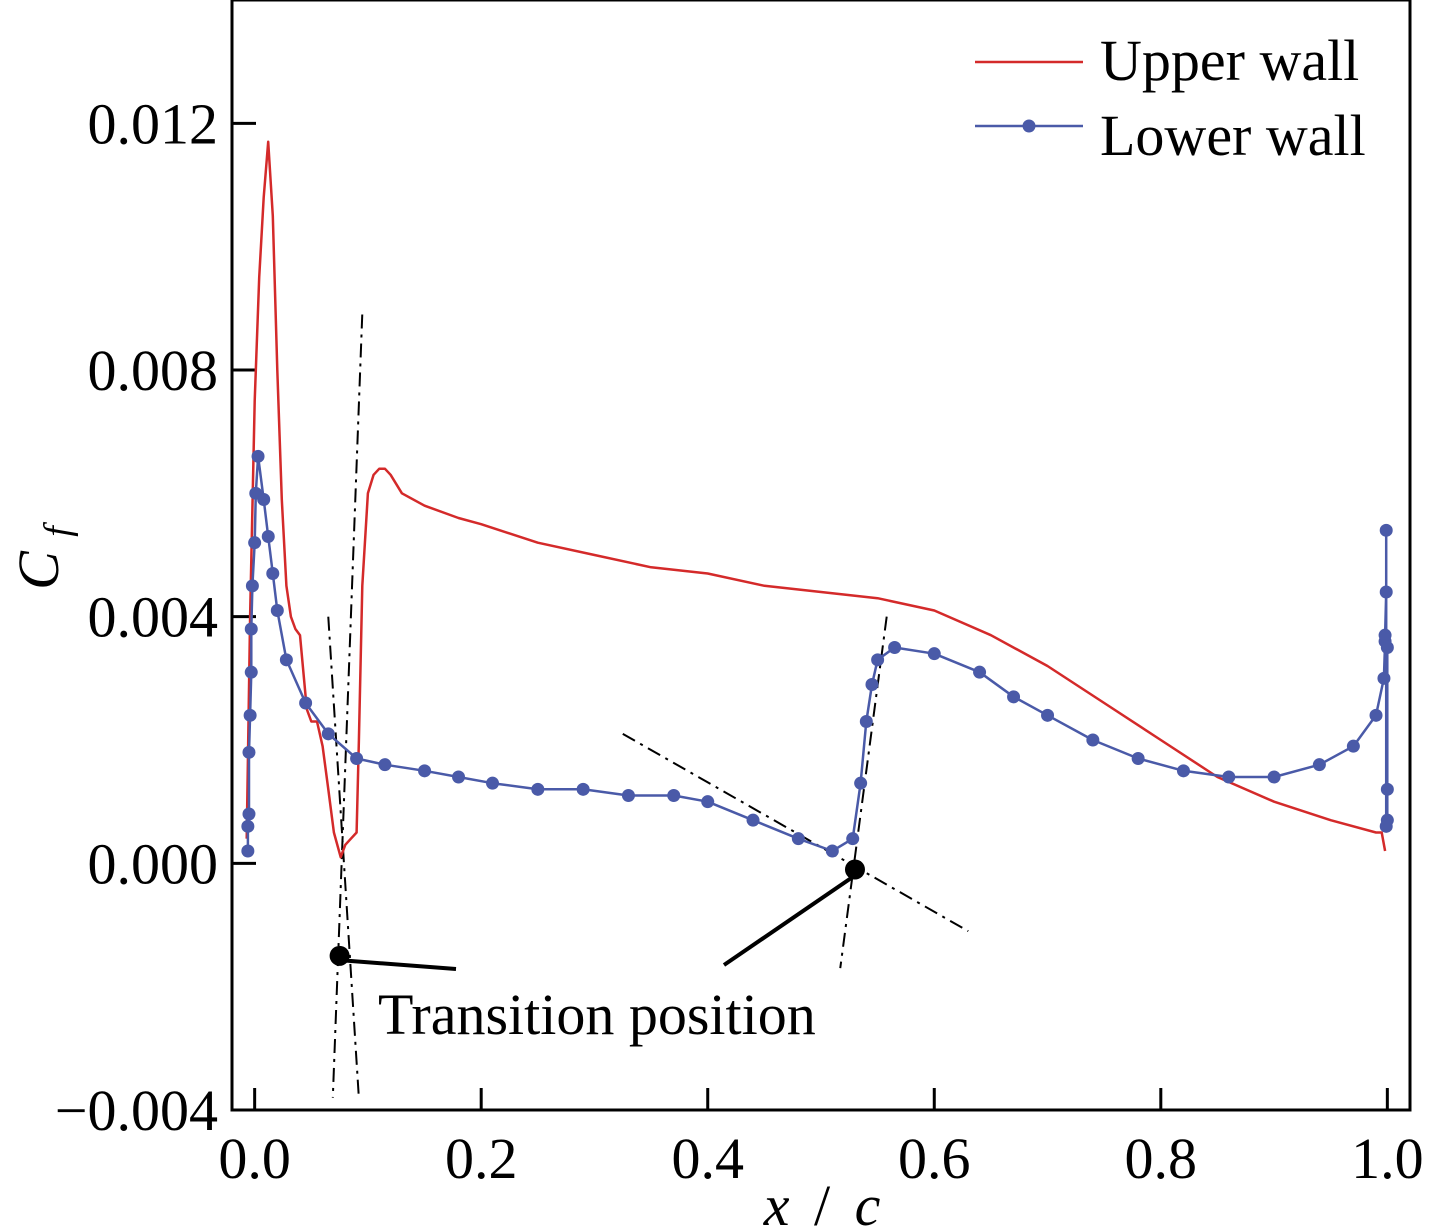 This screenshot has width=1444, height=1228. What do you see at coordinates (934, 1158) in the screenshot?
I see `x-tick-label: 0.6` at bounding box center [934, 1158].